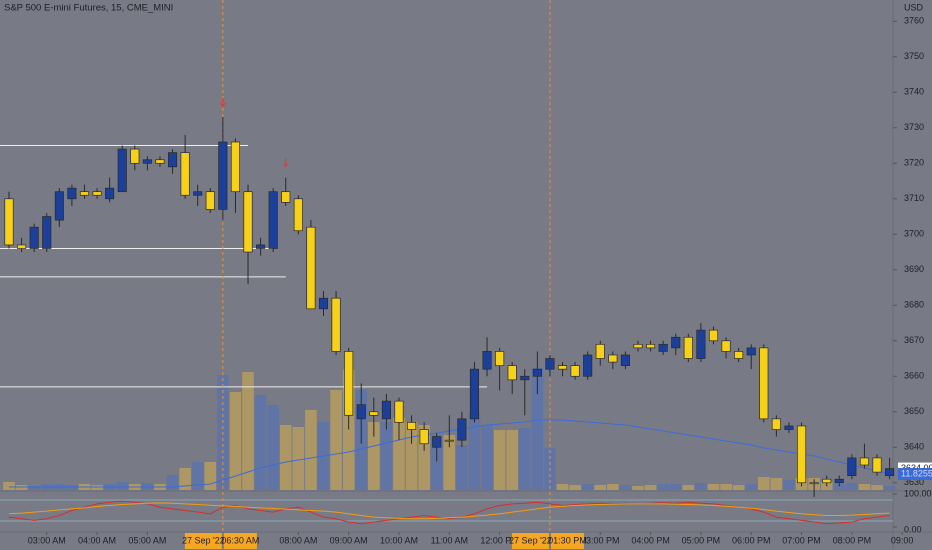 This screenshot has width=932, height=550. I want to click on marker-date: 27 Sep '22, so click(203, 540).